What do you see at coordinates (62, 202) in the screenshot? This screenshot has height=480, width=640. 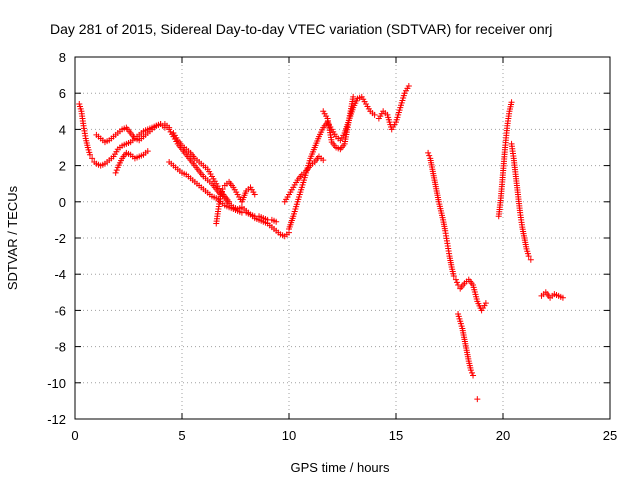 I see `y-tick-label: 0` at bounding box center [62, 202].